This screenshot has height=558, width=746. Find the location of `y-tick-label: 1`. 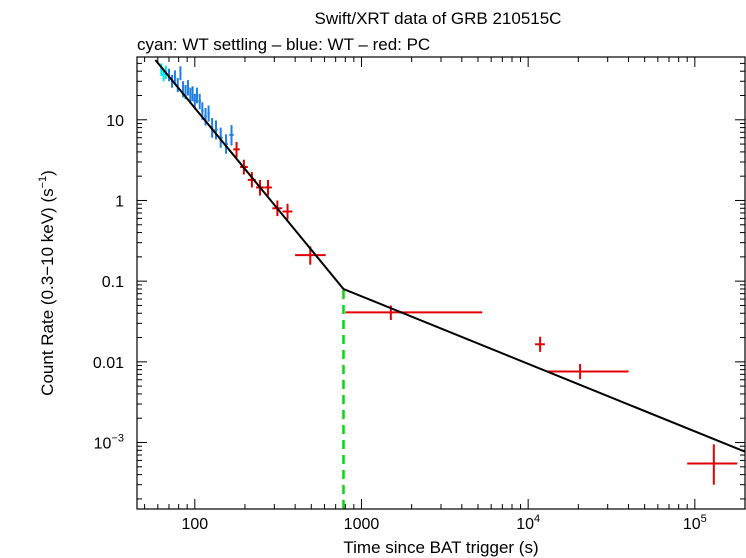

y-tick-label: 1 is located at coordinates (119, 201).